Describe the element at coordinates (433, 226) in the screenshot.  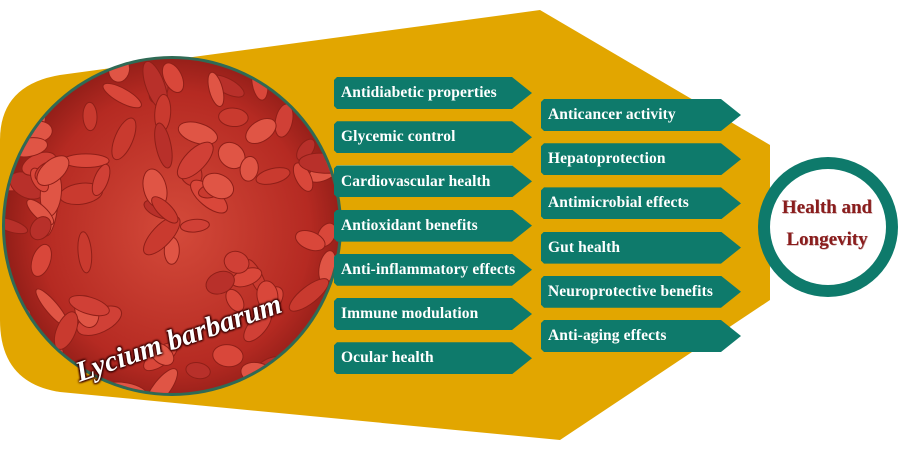
I see `benefit-tag: Antioxidant benefits` at that location.